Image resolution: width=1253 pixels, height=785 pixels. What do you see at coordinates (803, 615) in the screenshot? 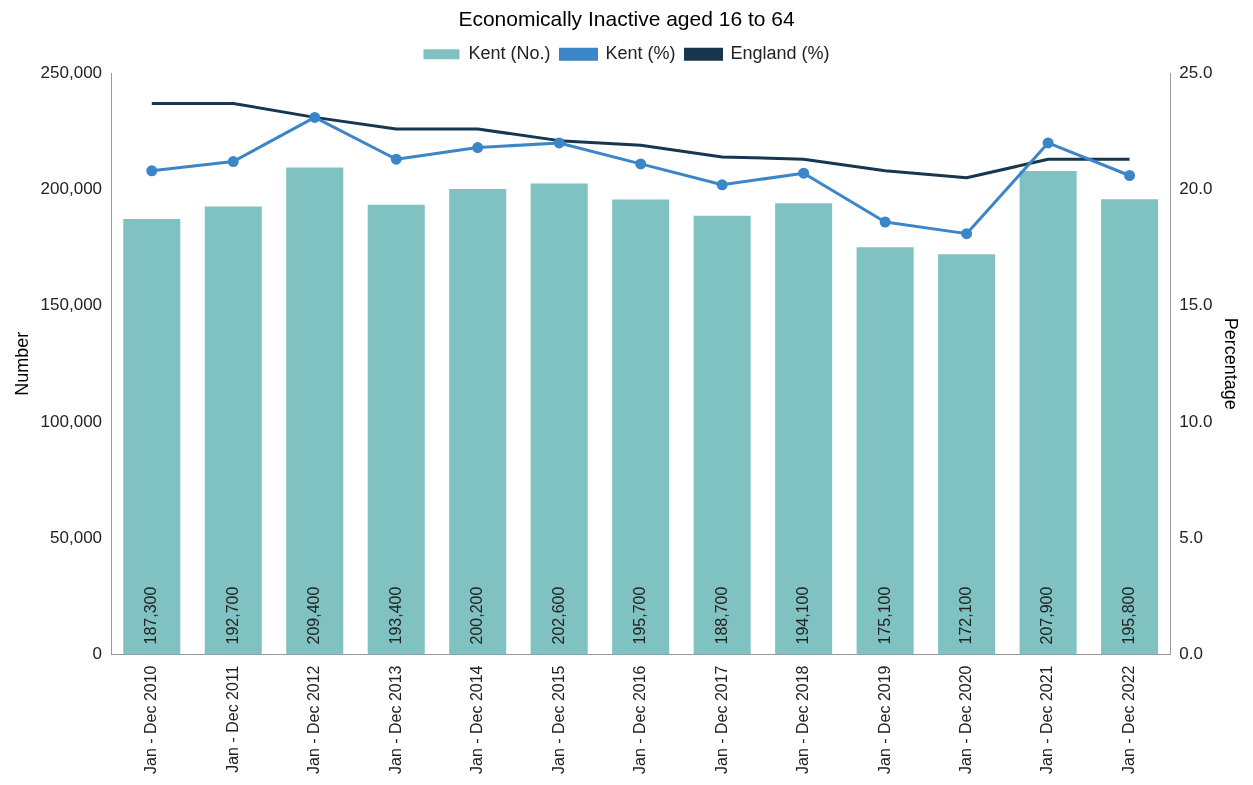
I see `data-label: 194,100` at bounding box center [803, 615].